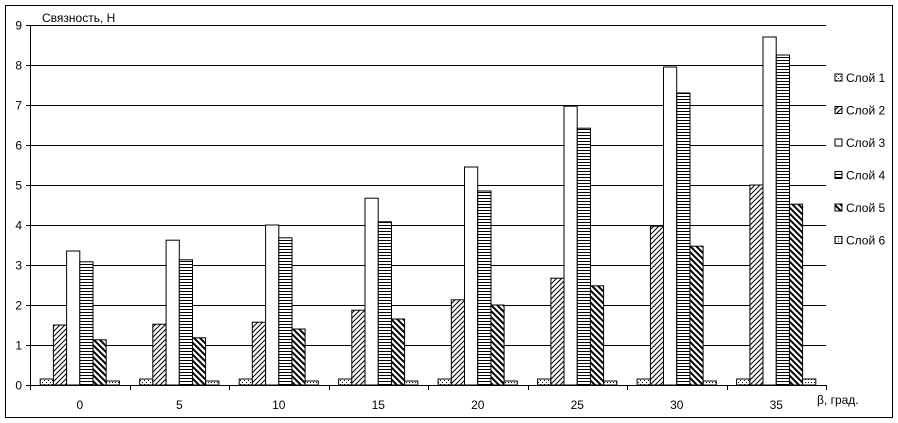 The height and width of the screenshot is (423, 898). What do you see at coordinates (866, 208) in the screenshot?
I see `legend-label: Слой 5` at bounding box center [866, 208].